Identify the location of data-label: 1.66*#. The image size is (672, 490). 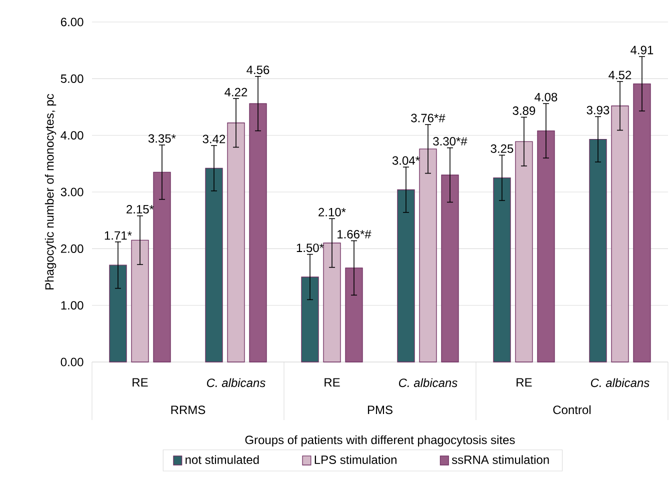
(355, 234).